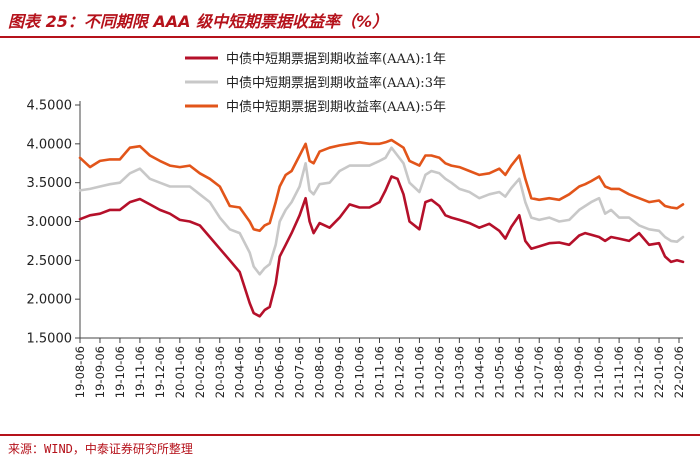 Image resolution: width=700 pixels, height=461 pixels. I want to click on x-tick-label: 20-05-06, so click(260, 372).